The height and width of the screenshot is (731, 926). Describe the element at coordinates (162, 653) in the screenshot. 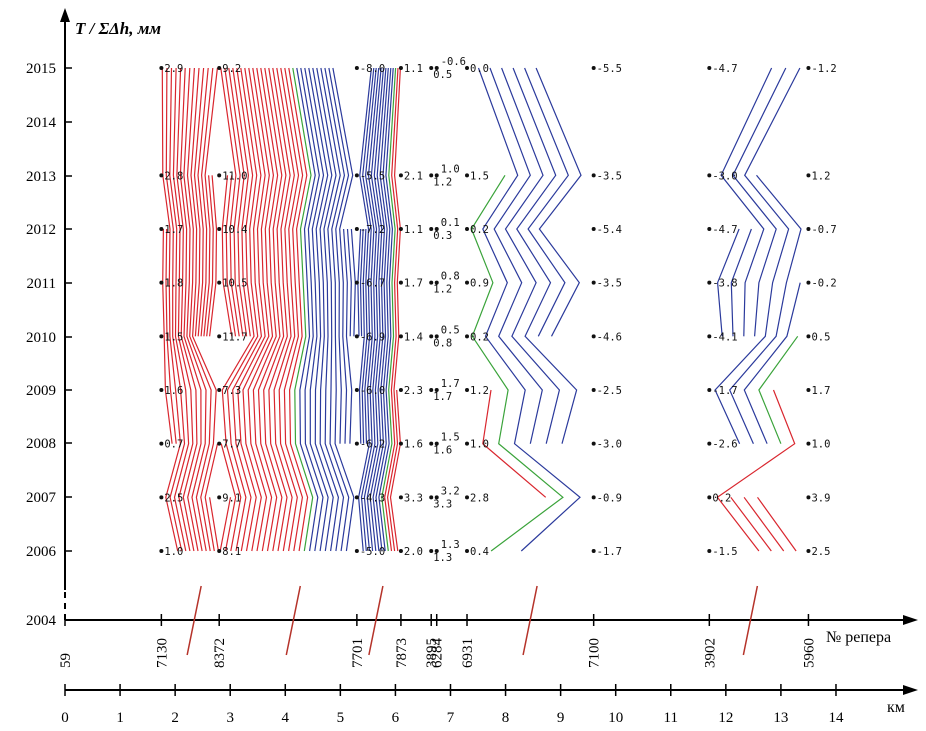

I see `reper-tick-label: 7130` at that location.